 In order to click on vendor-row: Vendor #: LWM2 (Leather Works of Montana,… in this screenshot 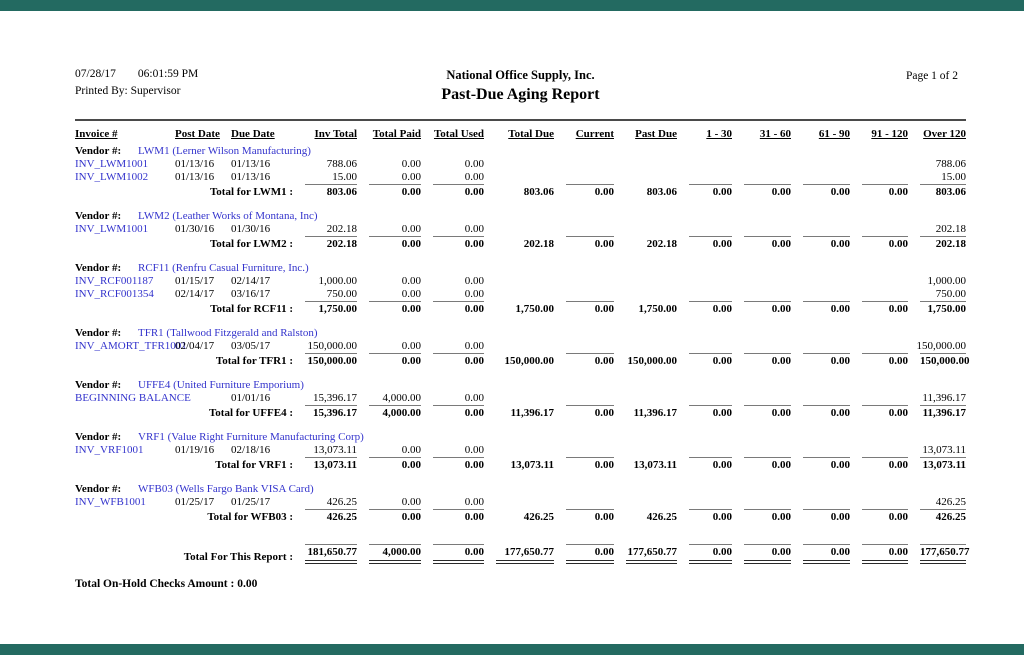, I will do `click(520, 214)`.